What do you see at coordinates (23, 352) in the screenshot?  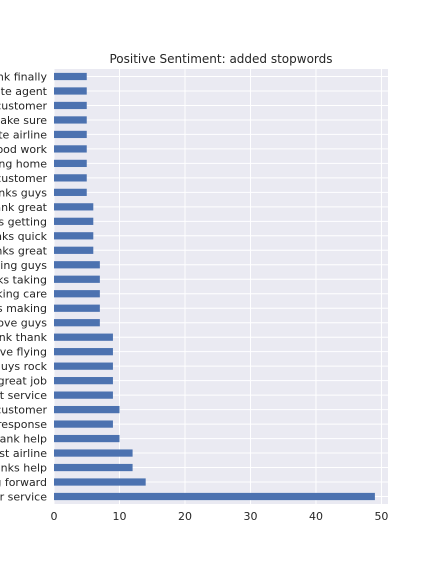 I see `y-tick-label: ove flying` at bounding box center [23, 352].